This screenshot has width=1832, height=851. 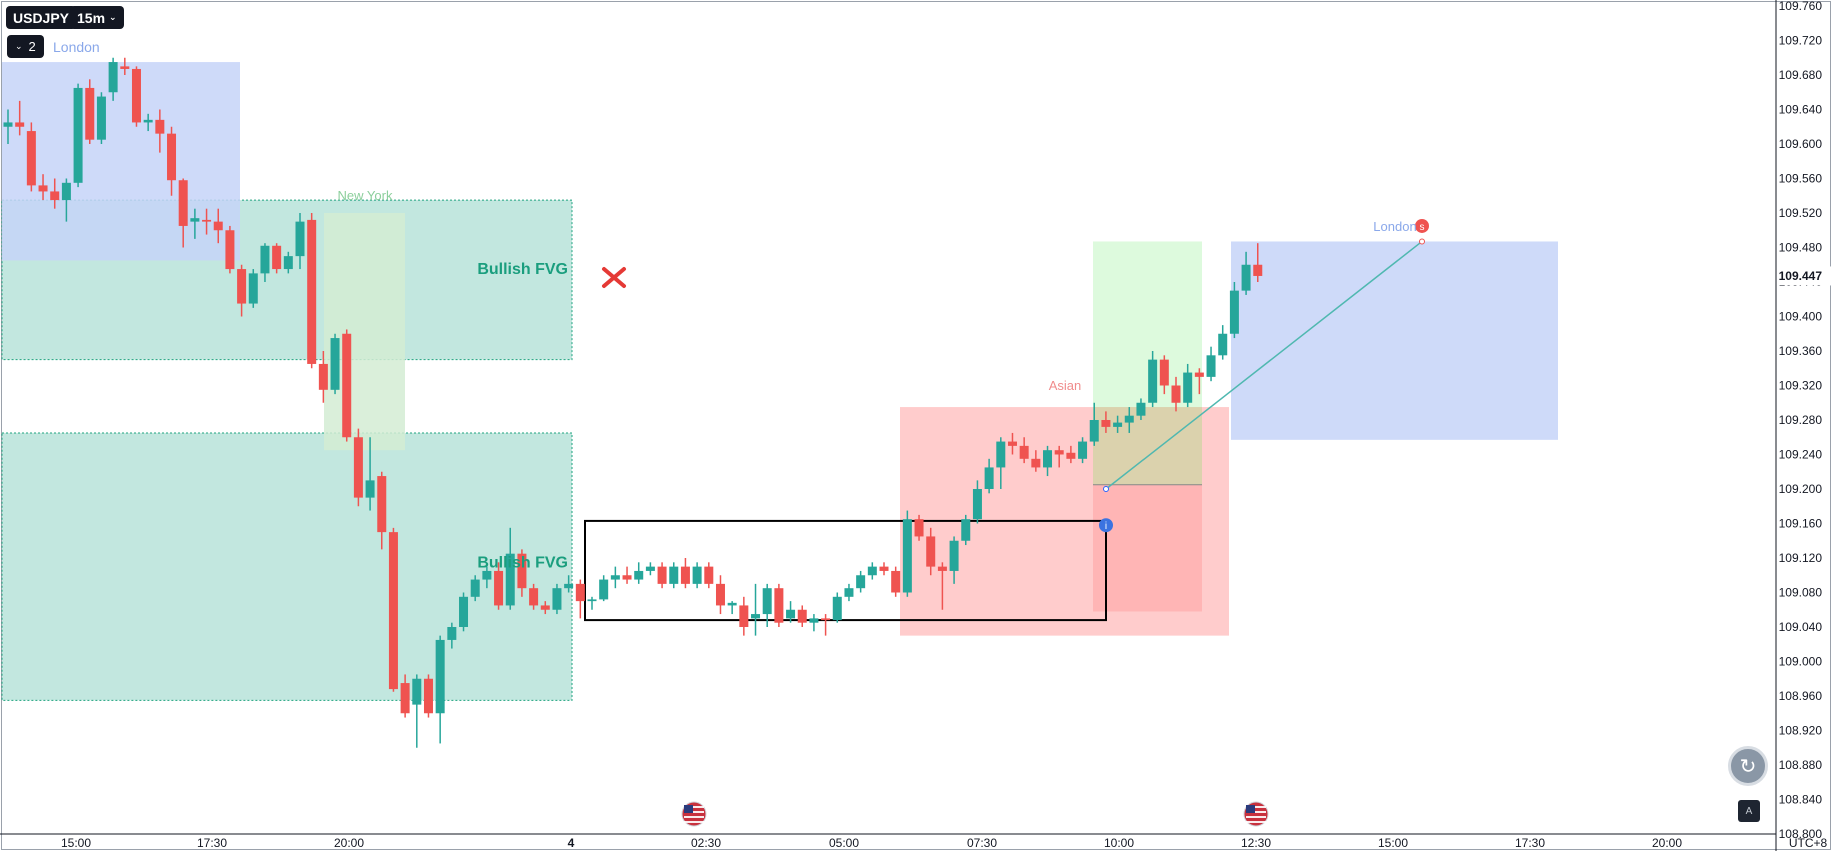 What do you see at coordinates (522, 562) in the screenshot?
I see `fvg-label-lower: Bullish FVG` at bounding box center [522, 562].